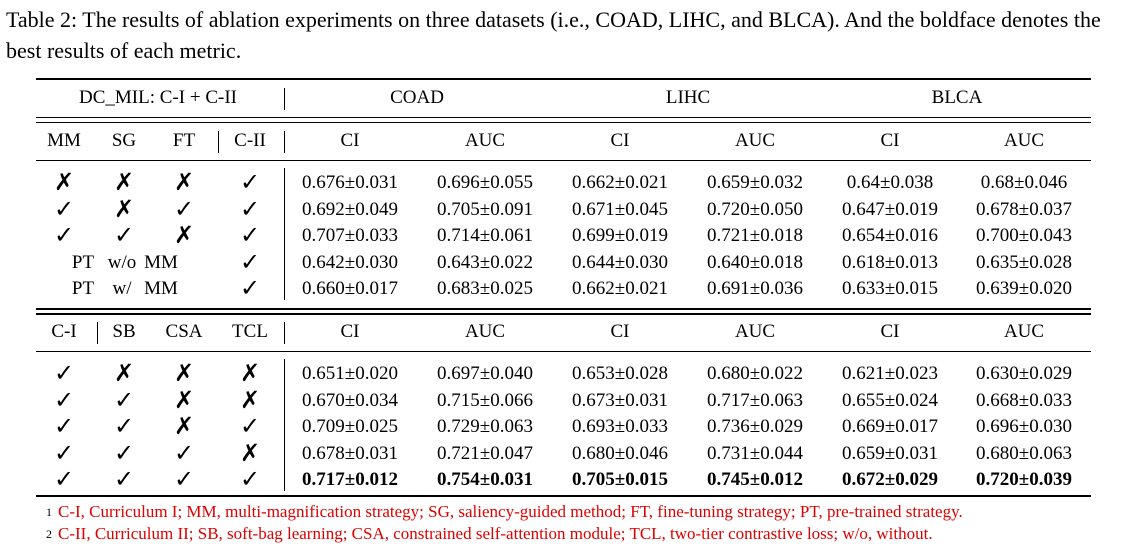 Image resolution: width=1127 pixels, height=554 pixels. What do you see at coordinates (485, 479) in the screenshot?
I see `table-cell: 0.754±0.031` at bounding box center [485, 479].